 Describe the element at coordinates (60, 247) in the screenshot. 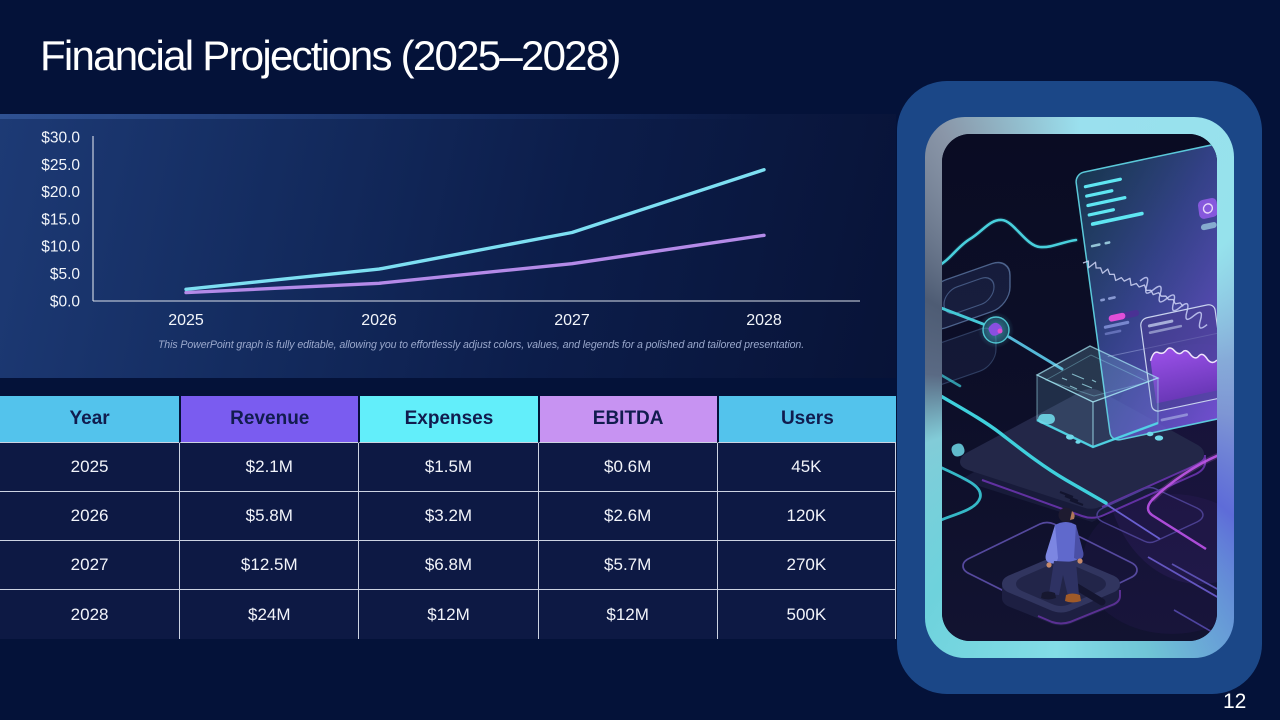

I see `svg-text: $10.0` at that location.